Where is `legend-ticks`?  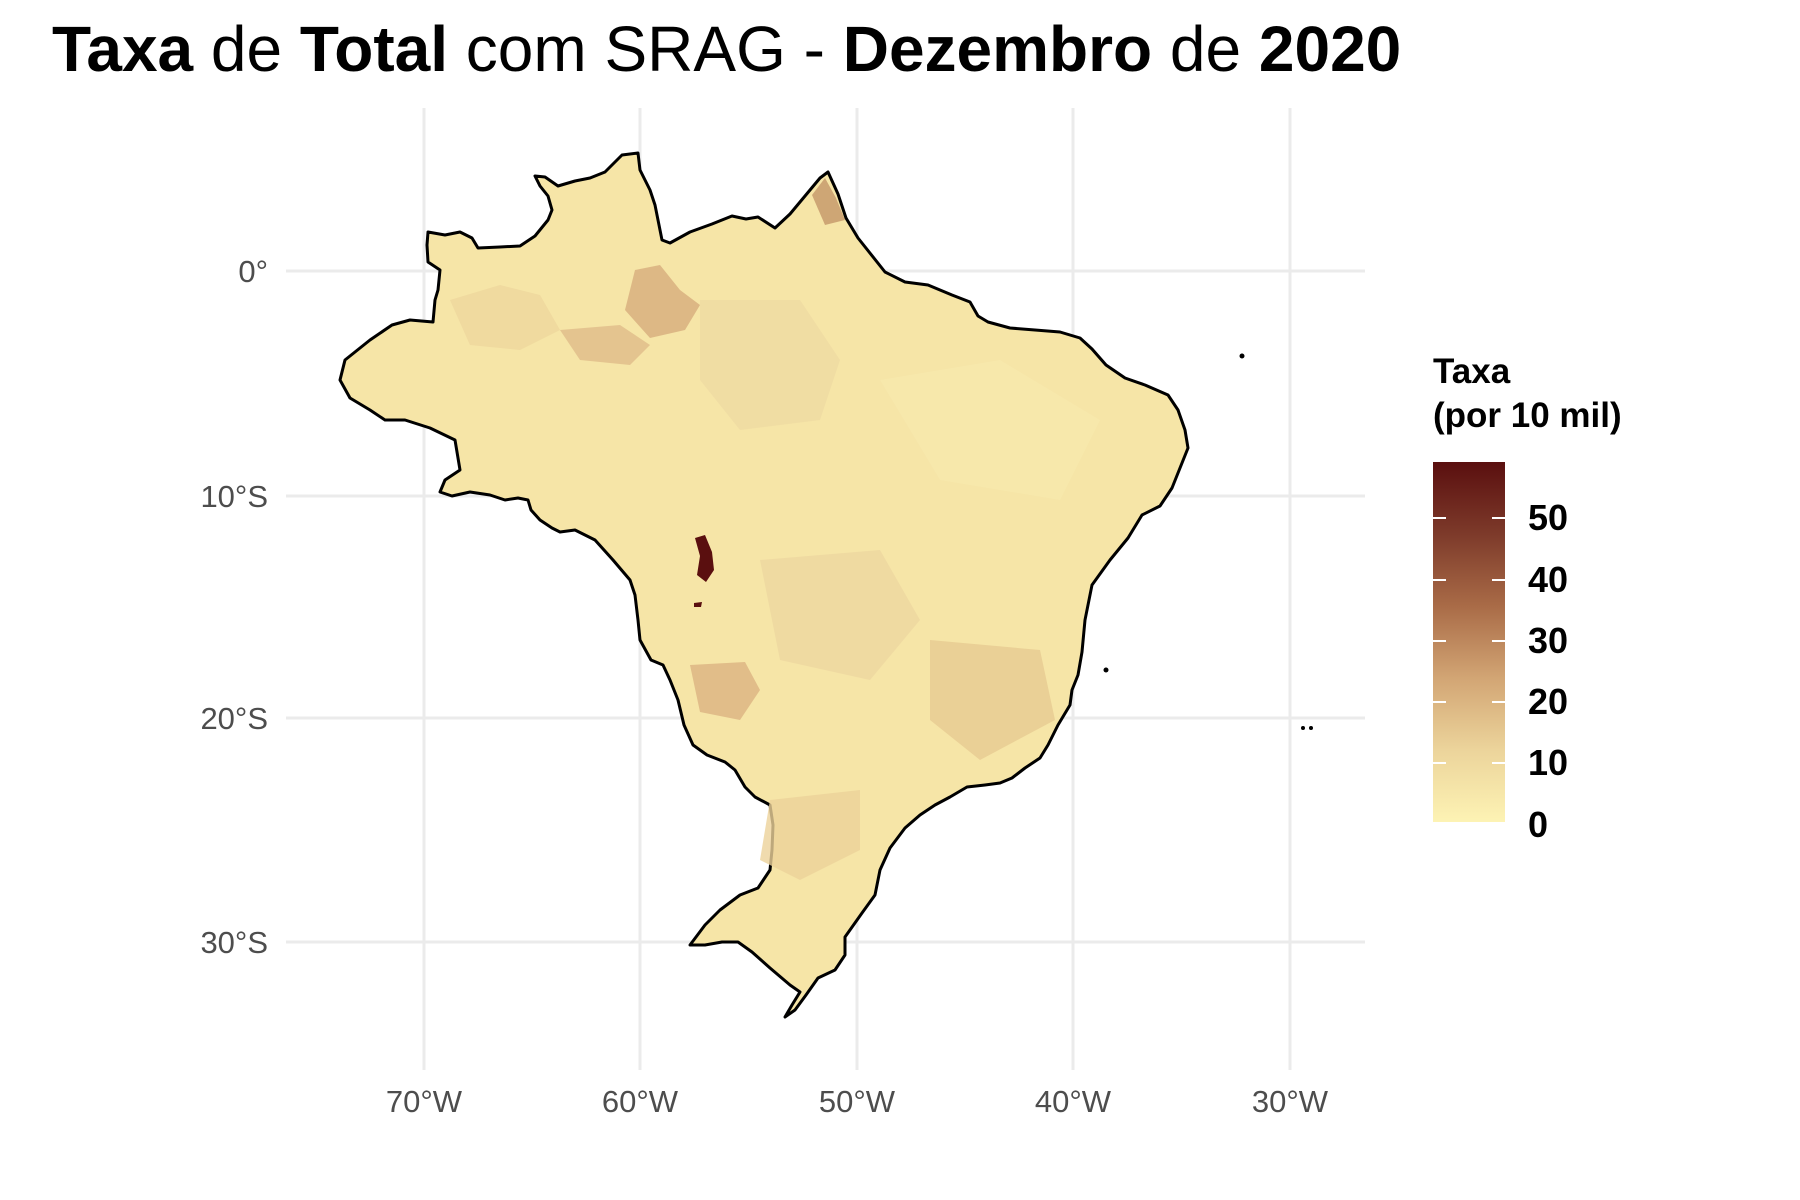
legend-ticks is located at coordinates (1469, 640).